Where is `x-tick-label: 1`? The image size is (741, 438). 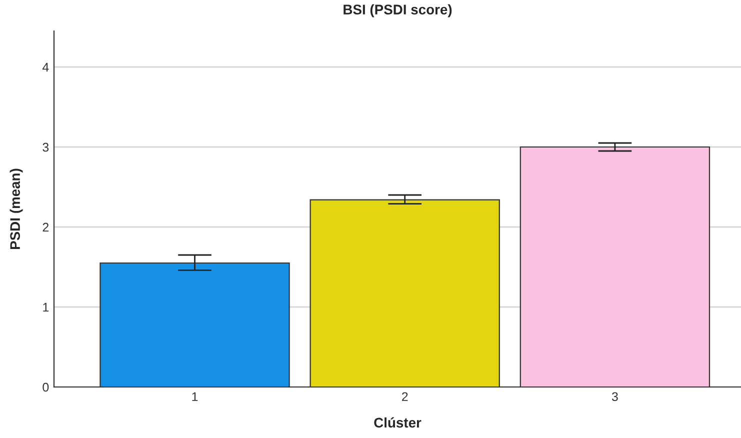 x-tick-label: 1 is located at coordinates (195, 396).